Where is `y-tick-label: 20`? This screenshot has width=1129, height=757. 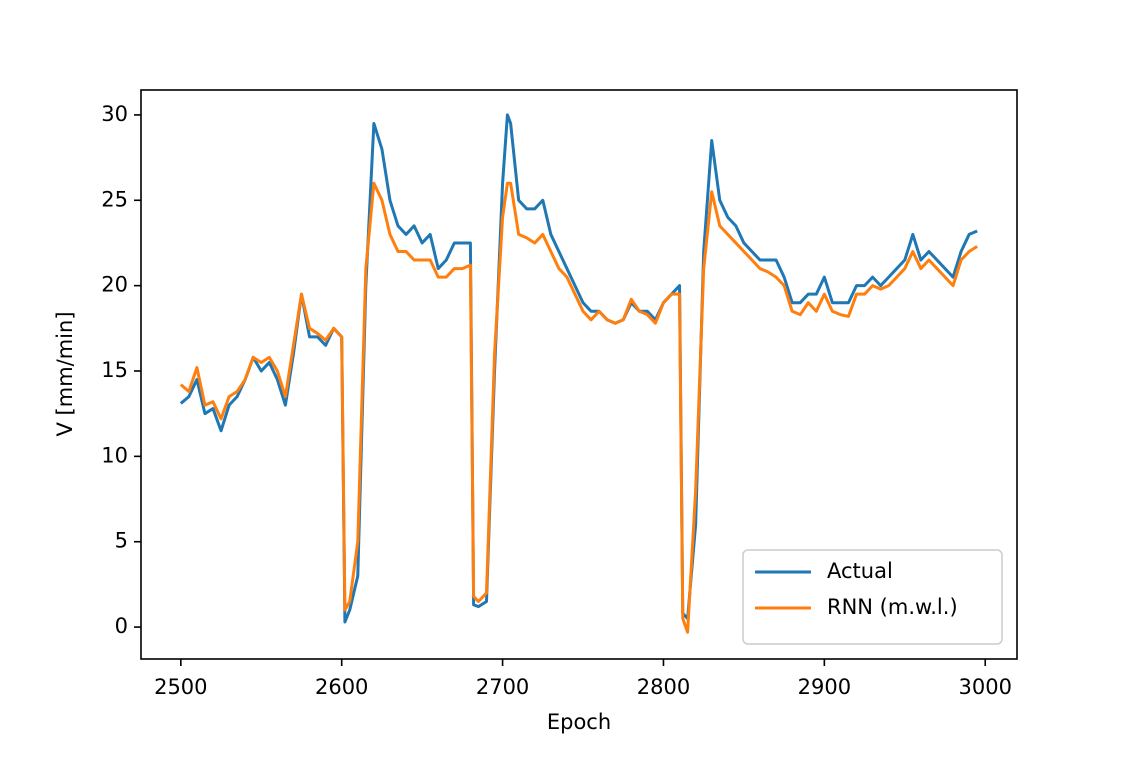
y-tick-label: 20 is located at coordinates (114, 285).